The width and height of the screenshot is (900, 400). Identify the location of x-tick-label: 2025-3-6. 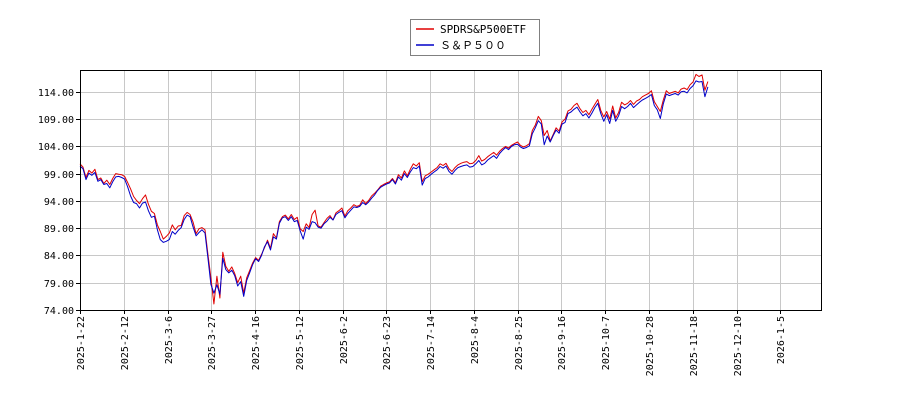
(169, 340).